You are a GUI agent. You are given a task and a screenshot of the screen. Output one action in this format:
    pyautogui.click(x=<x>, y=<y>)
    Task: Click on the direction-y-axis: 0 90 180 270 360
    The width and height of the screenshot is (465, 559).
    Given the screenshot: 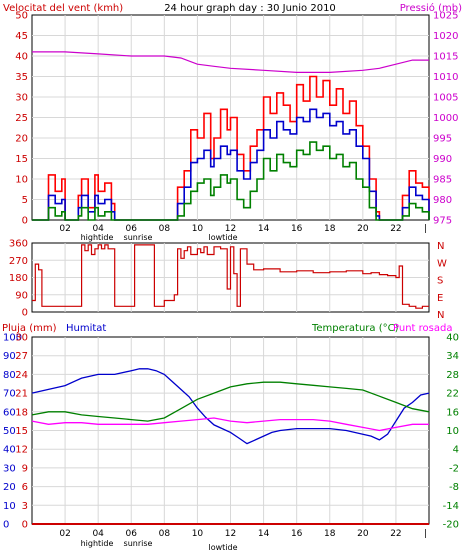 What is the action you would take?
    pyautogui.click(x=18, y=279)
    